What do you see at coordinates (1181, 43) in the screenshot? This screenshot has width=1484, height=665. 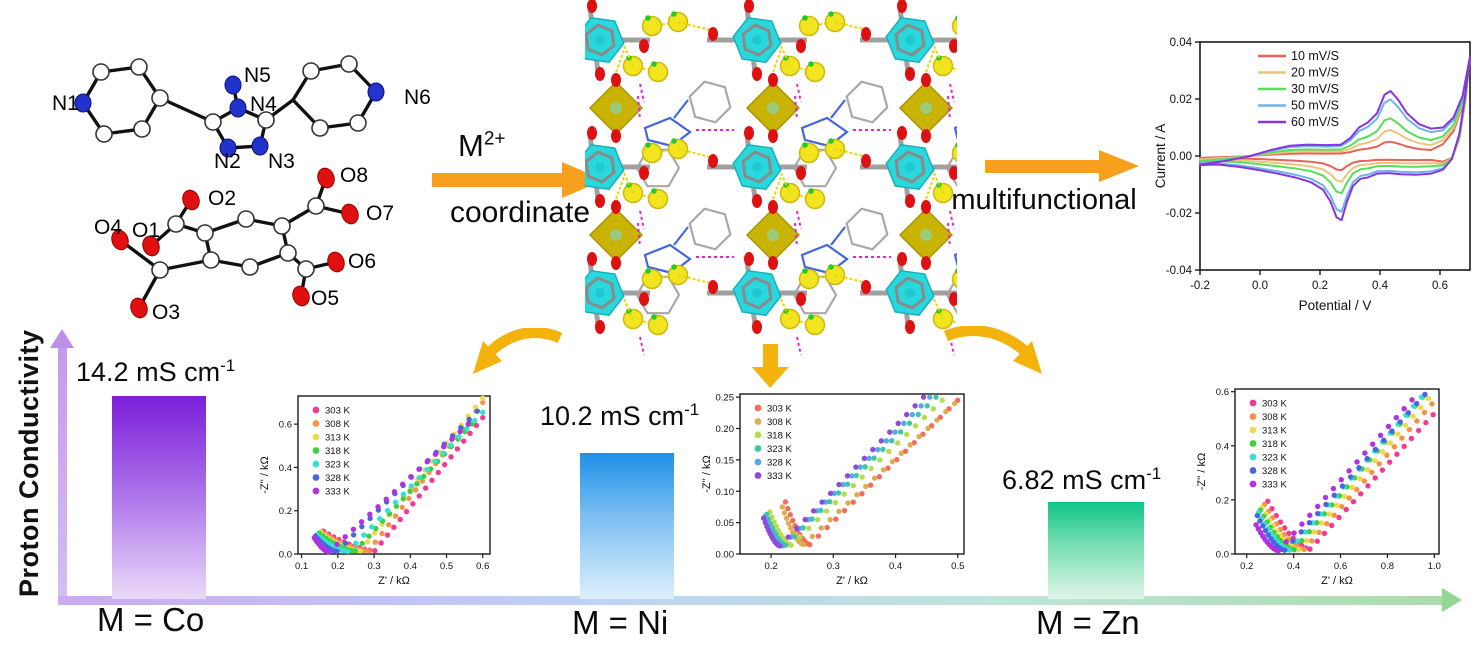 I see `y-tick-label: 0.04` at bounding box center [1181, 43].